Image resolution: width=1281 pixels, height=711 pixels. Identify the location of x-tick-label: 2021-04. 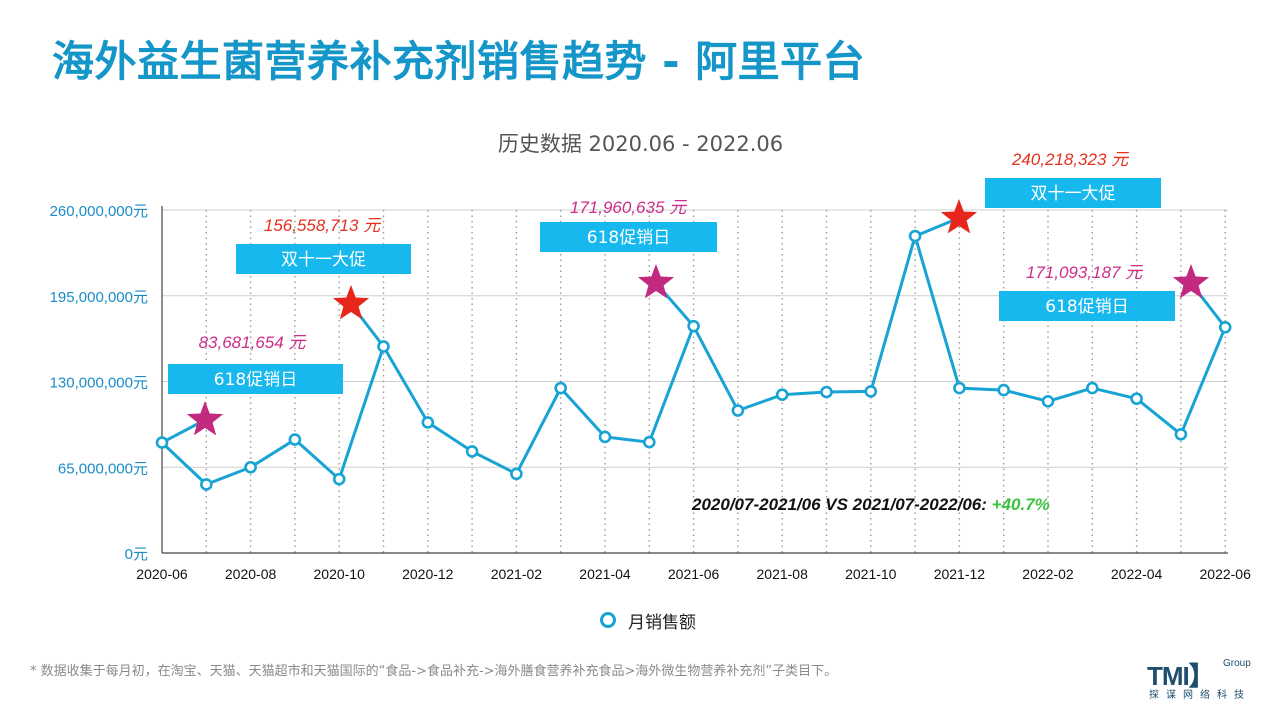
(605, 574).